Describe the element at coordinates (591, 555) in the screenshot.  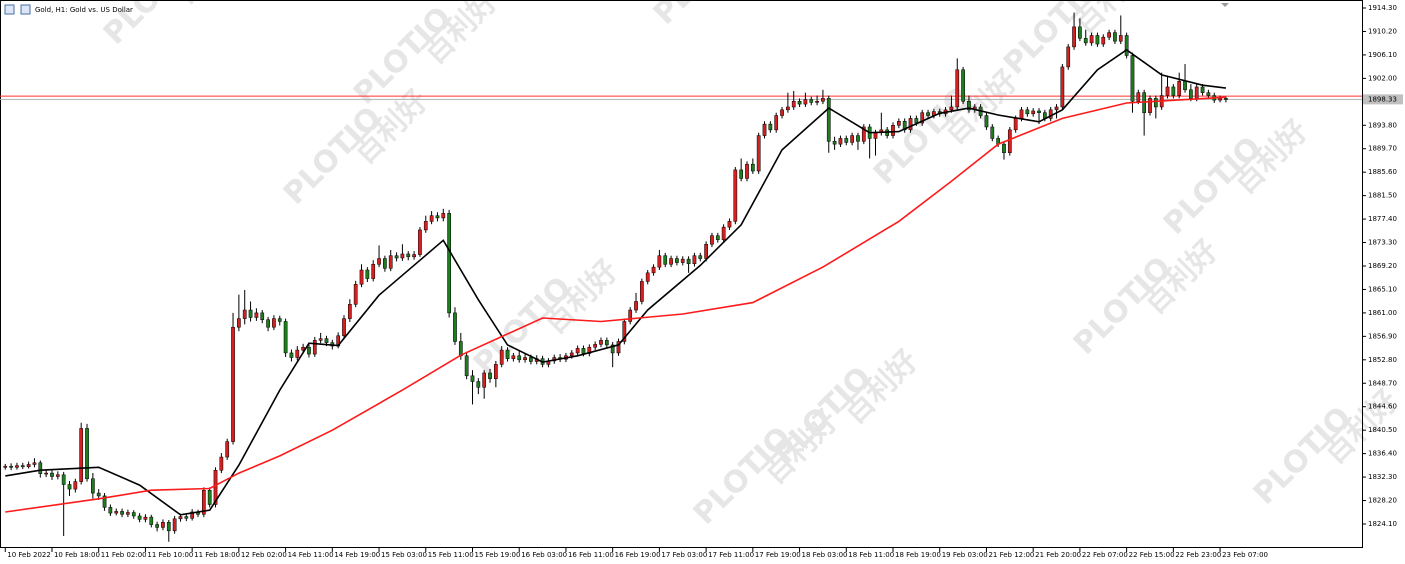
I see `x-tick-label: 16 Feb 11:00` at that location.